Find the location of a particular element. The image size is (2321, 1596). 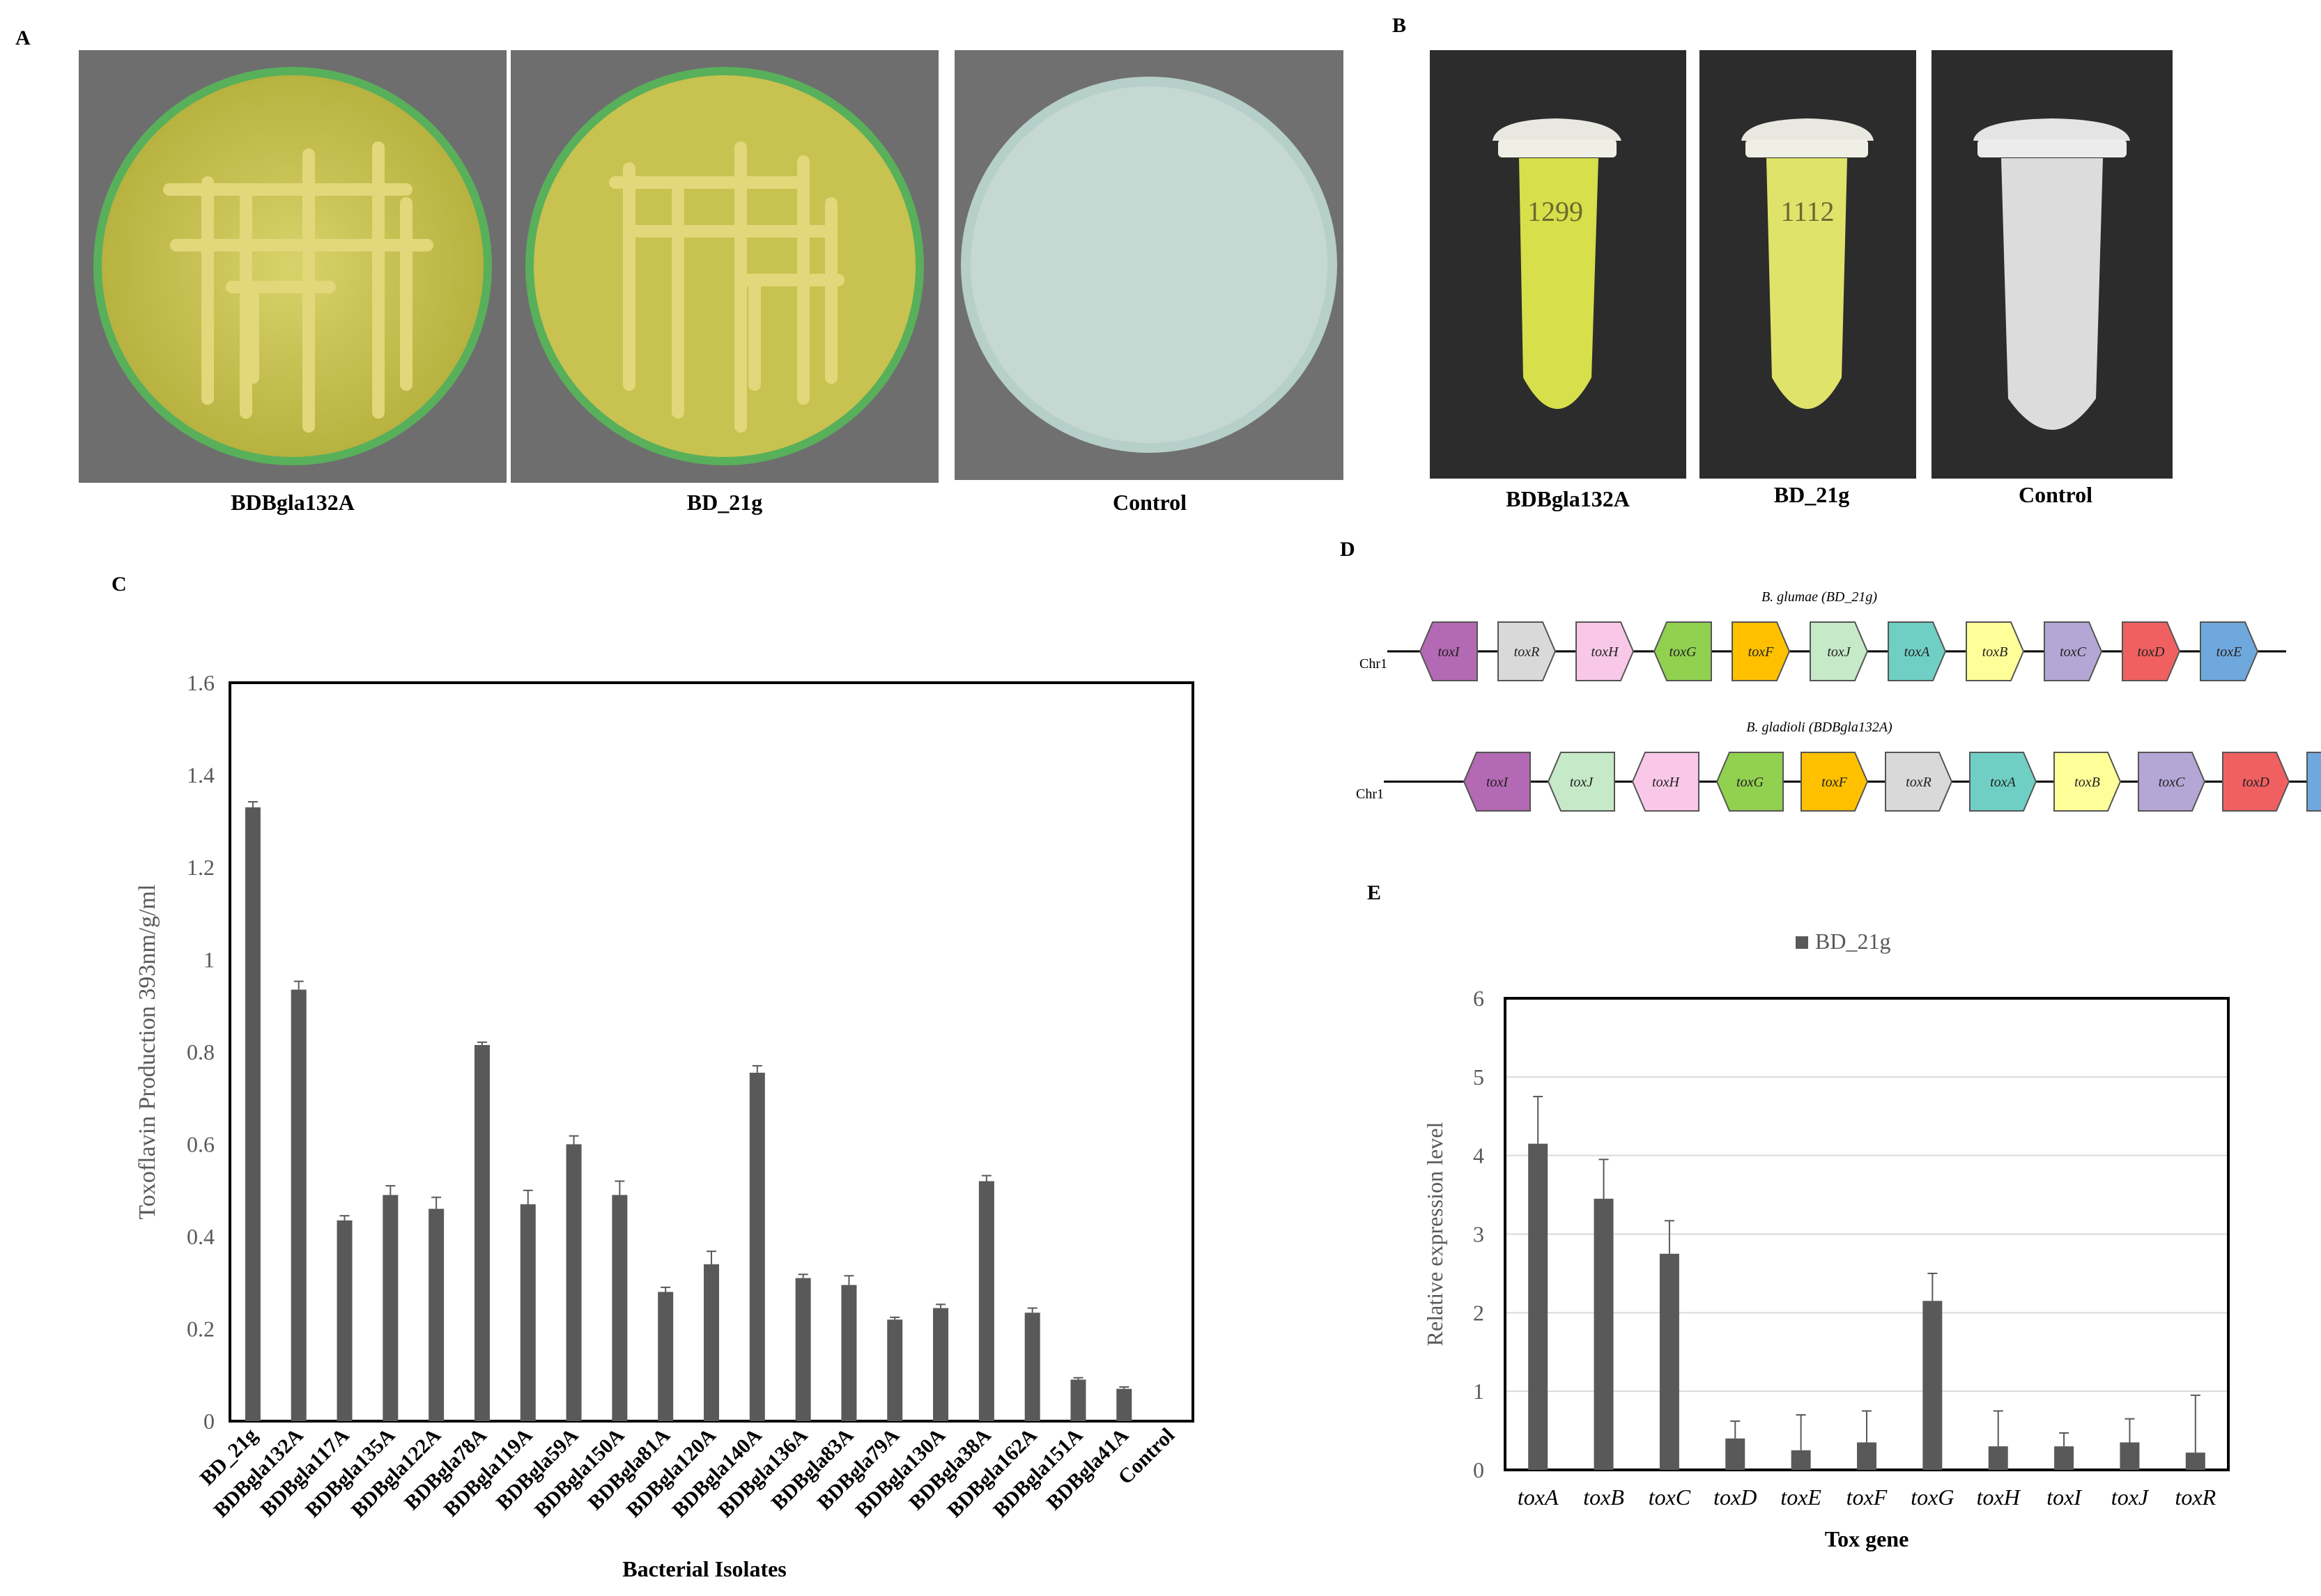

gene-label: toxD is located at coordinates (2152, 652).